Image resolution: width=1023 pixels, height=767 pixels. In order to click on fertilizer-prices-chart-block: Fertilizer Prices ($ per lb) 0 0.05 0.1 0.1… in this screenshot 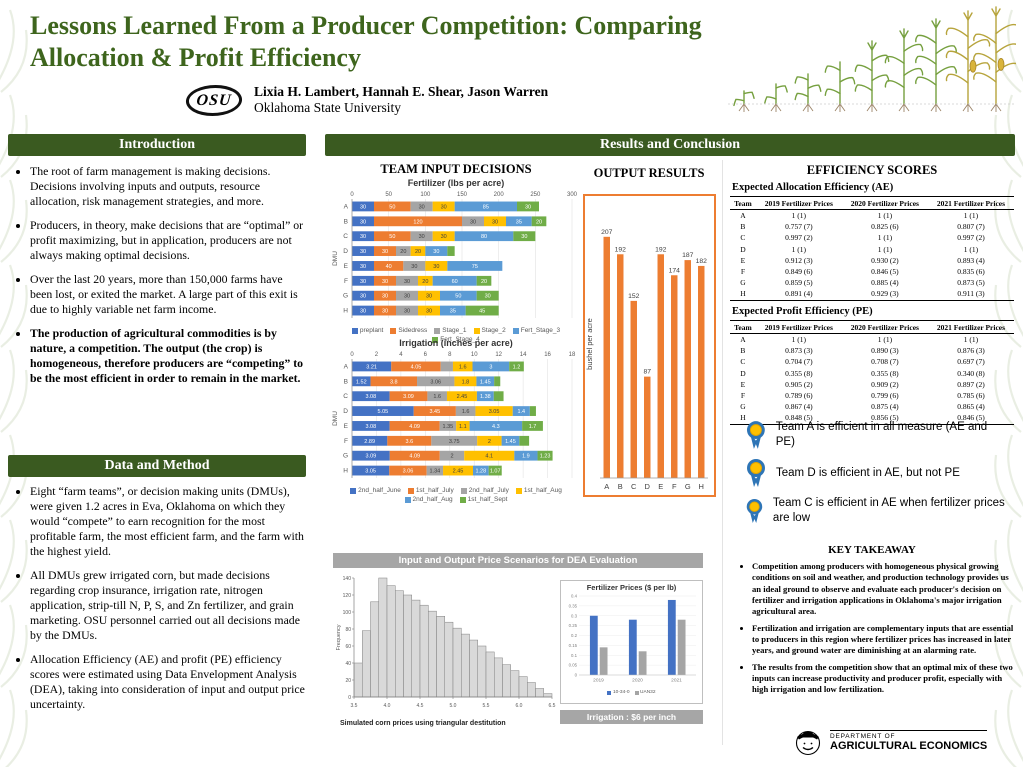, I will do `click(631, 642)`.